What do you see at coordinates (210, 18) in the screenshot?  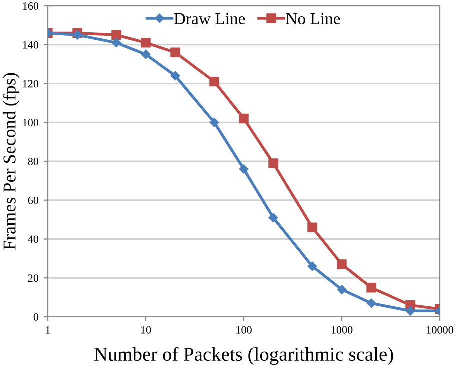 I see `legend-label: Draw Line` at bounding box center [210, 18].